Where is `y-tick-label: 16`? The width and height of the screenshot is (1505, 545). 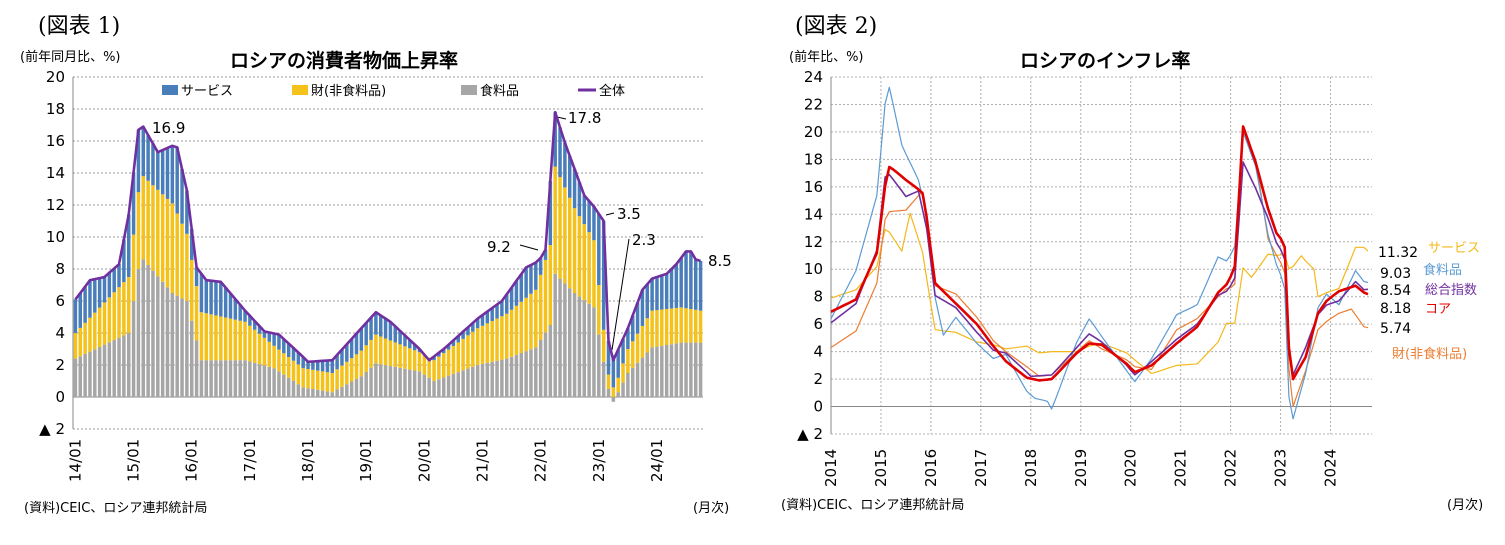 y-tick-label: 16 is located at coordinates (813, 187).